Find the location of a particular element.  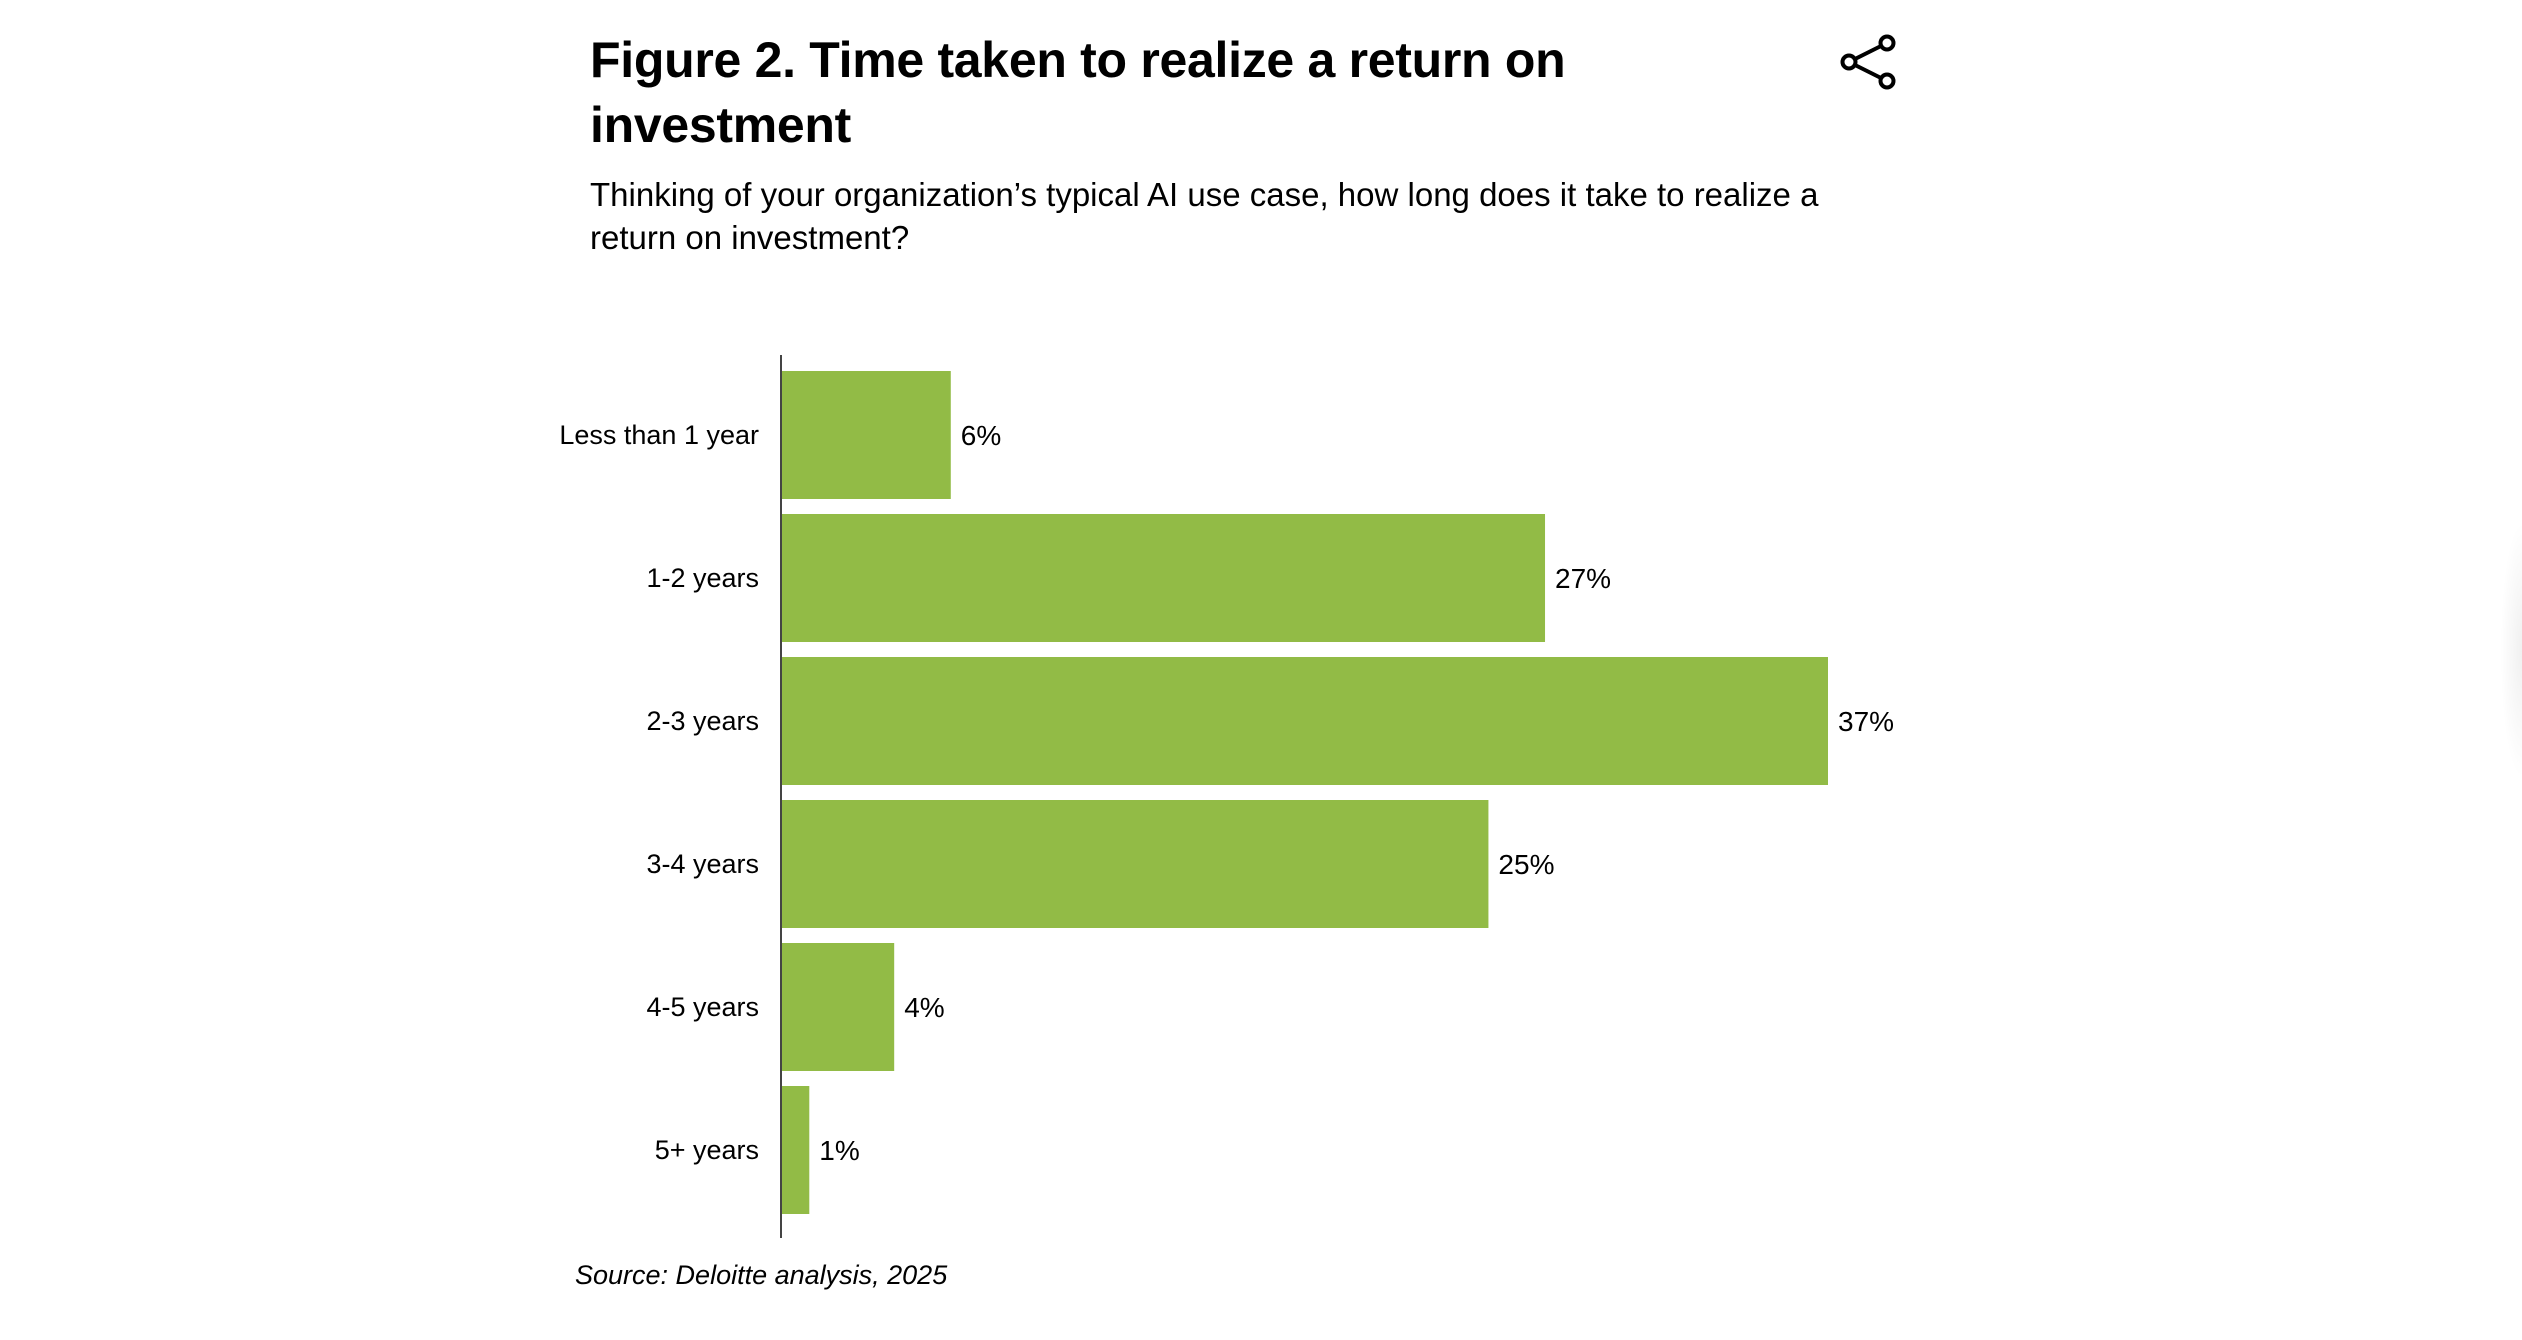

category-label: 1-2 years is located at coordinates (702, 578).